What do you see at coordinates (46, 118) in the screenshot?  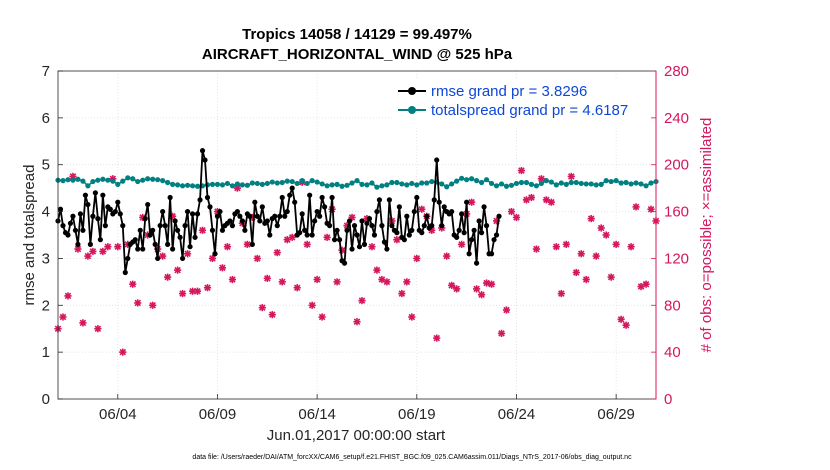 I see `y-left-tick-label: 6` at bounding box center [46, 118].